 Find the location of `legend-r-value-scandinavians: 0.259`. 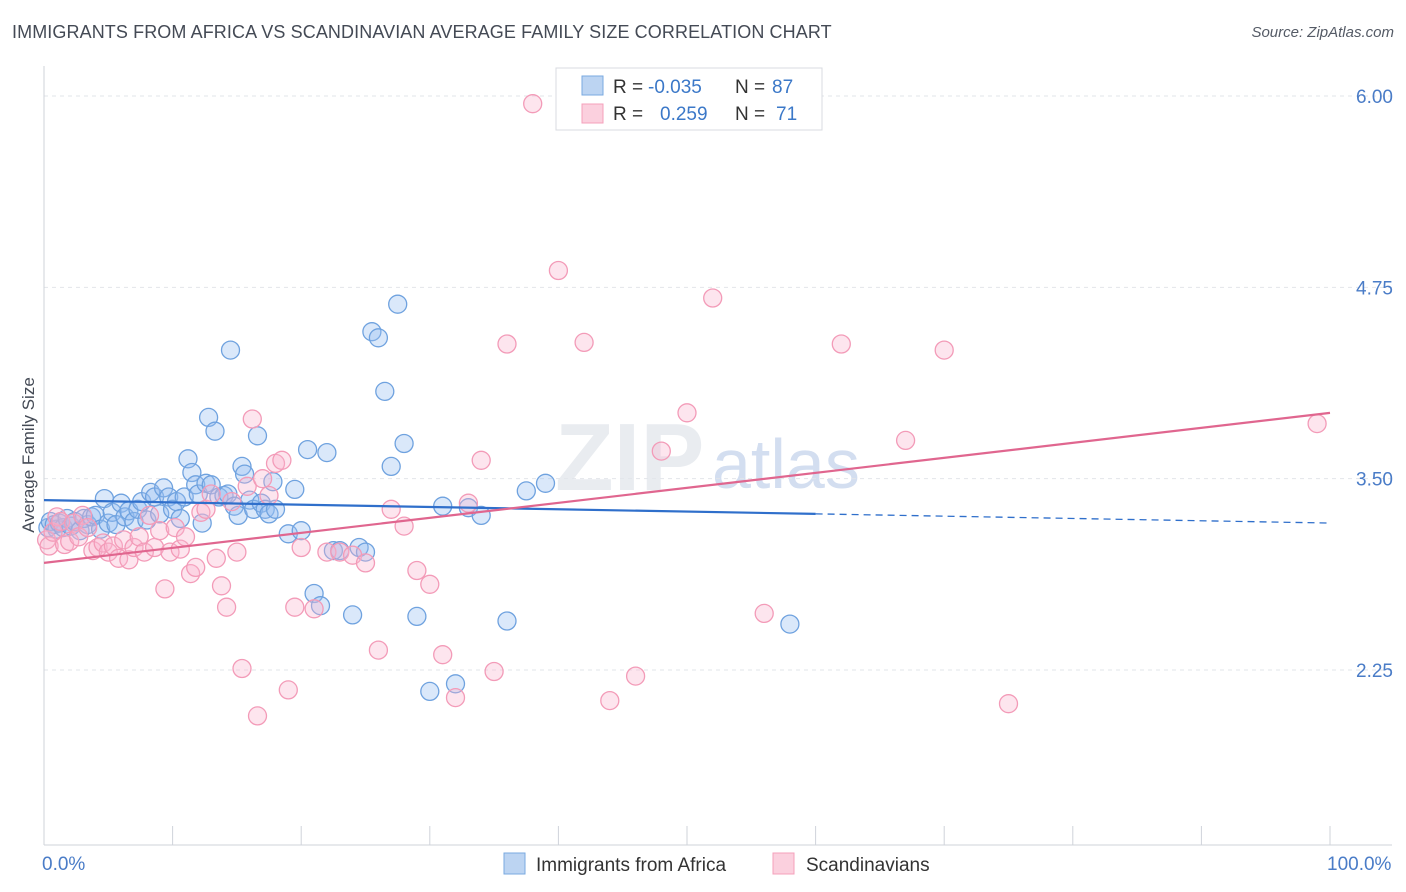

legend-r-value-scandinavians: 0.259 is located at coordinates (684, 114).